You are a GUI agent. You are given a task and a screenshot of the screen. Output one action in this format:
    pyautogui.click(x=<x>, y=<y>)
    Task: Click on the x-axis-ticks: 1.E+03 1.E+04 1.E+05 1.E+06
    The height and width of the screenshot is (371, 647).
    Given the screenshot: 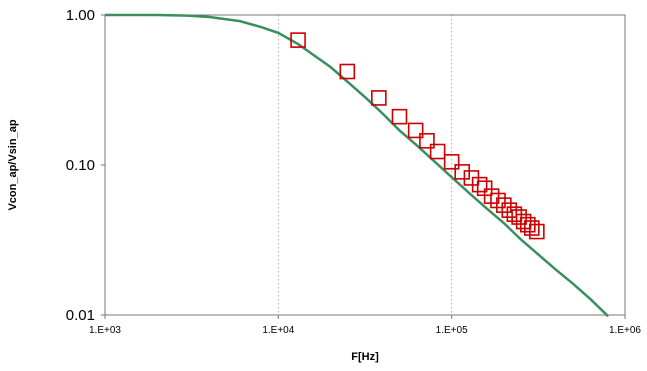 What is the action you would take?
    pyautogui.click(x=365, y=325)
    